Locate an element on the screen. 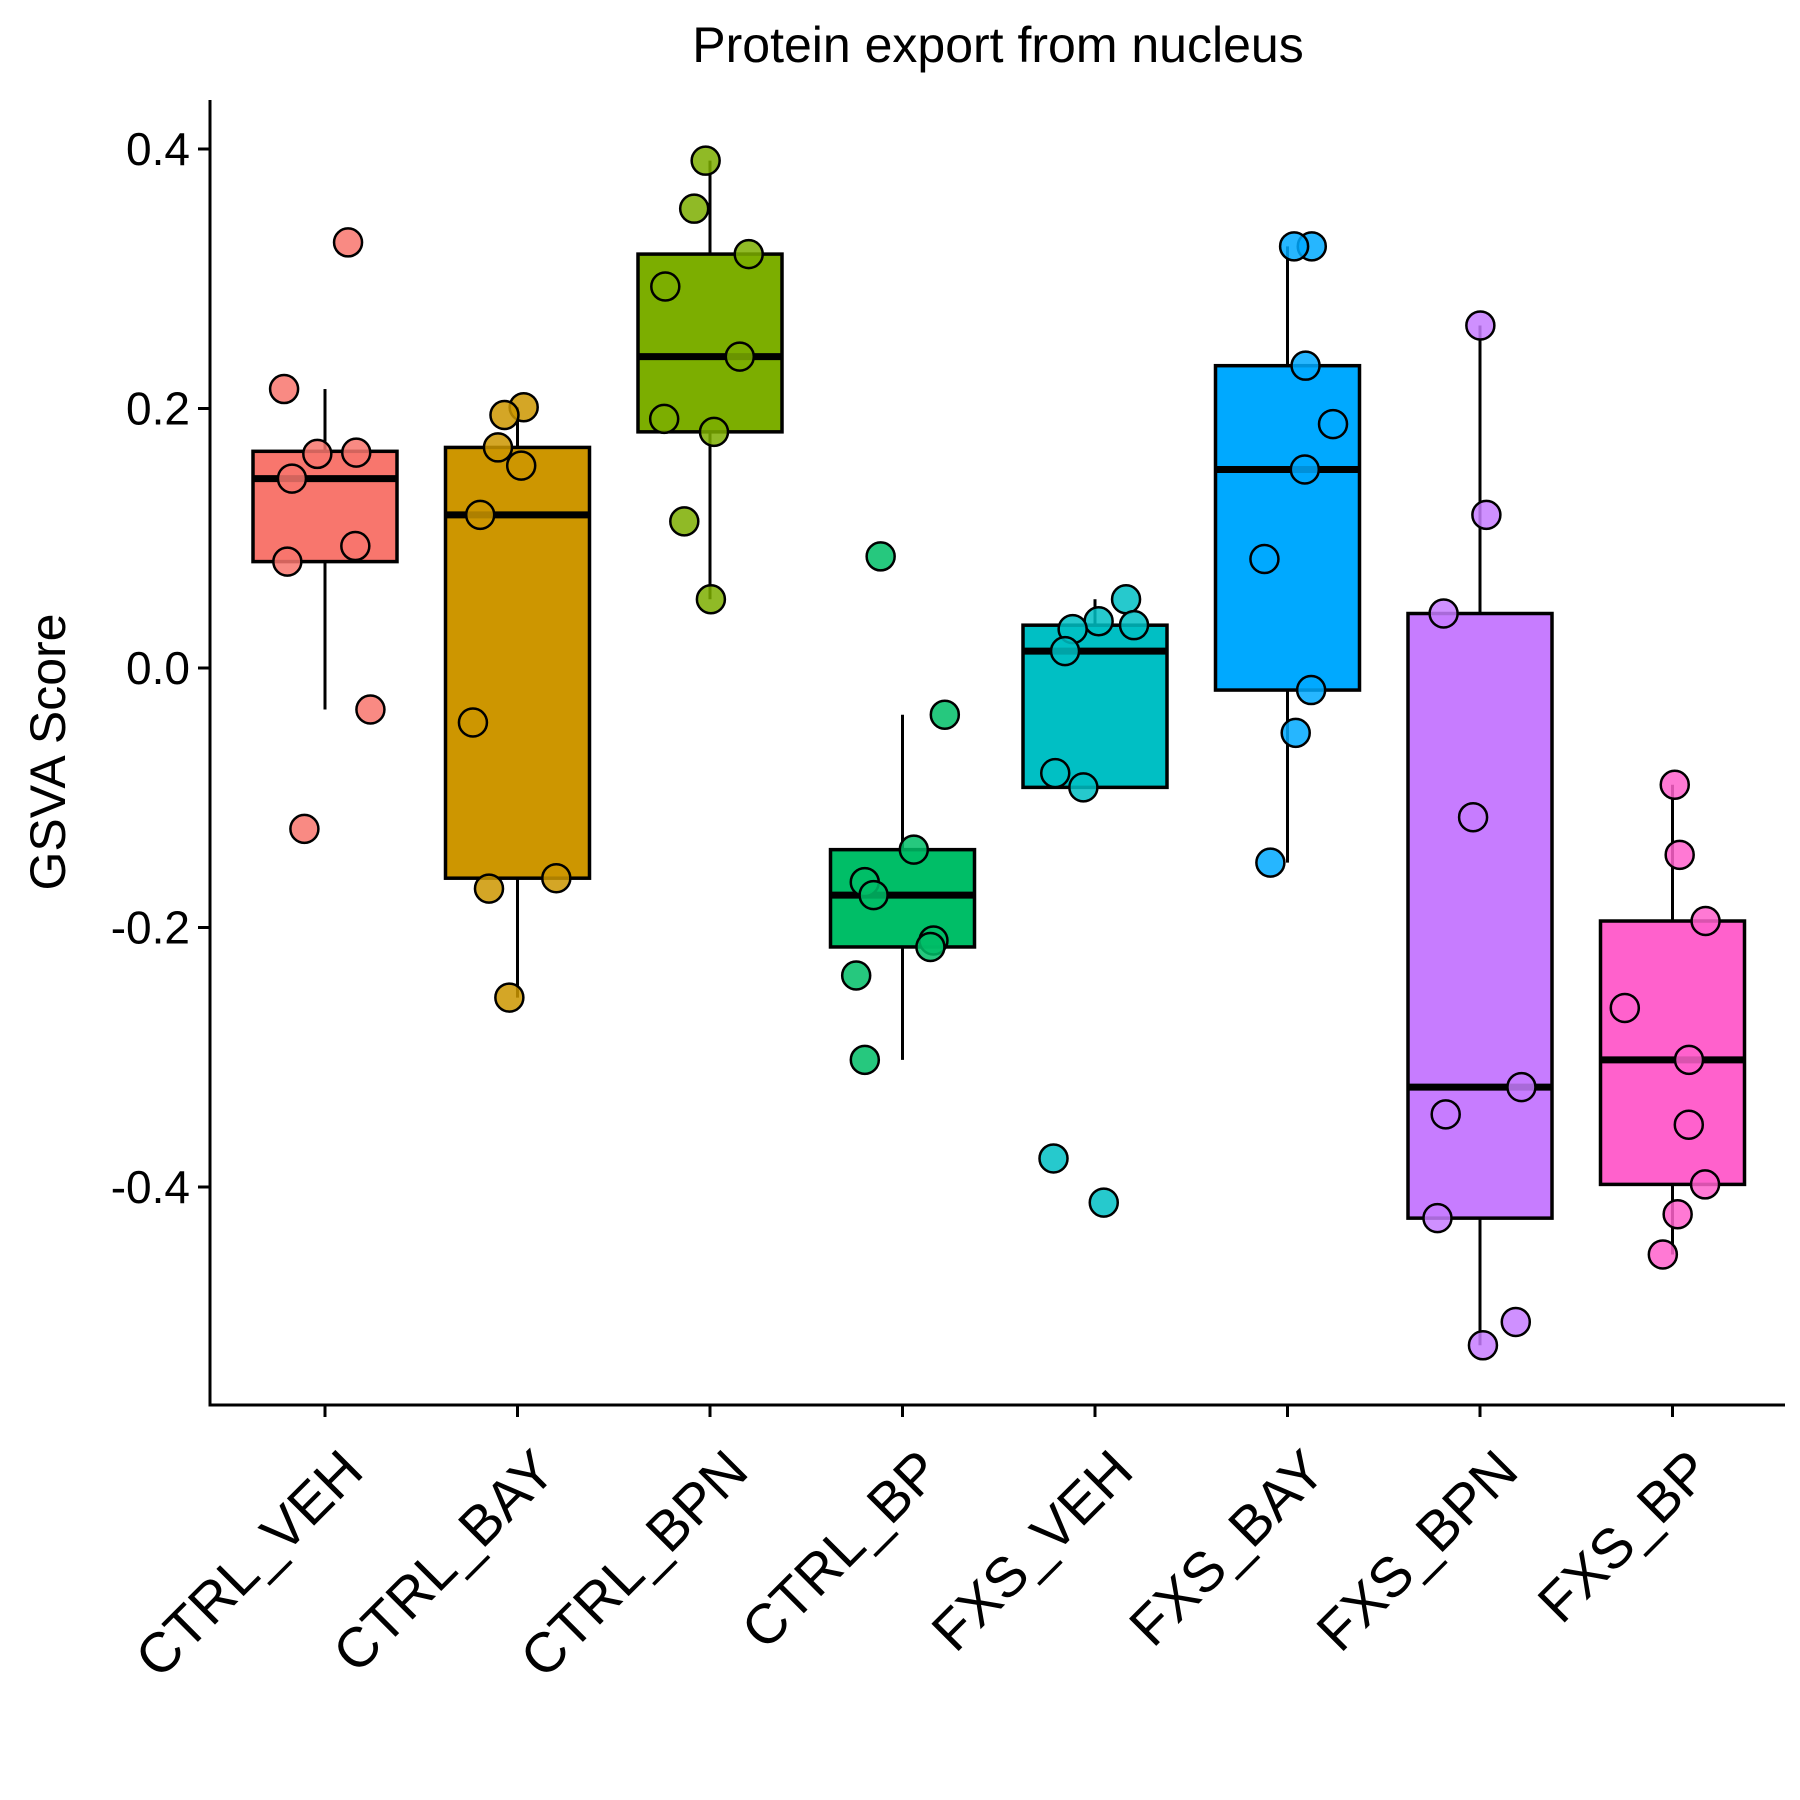  box-fxs-bpn is located at coordinates (1480, 915).